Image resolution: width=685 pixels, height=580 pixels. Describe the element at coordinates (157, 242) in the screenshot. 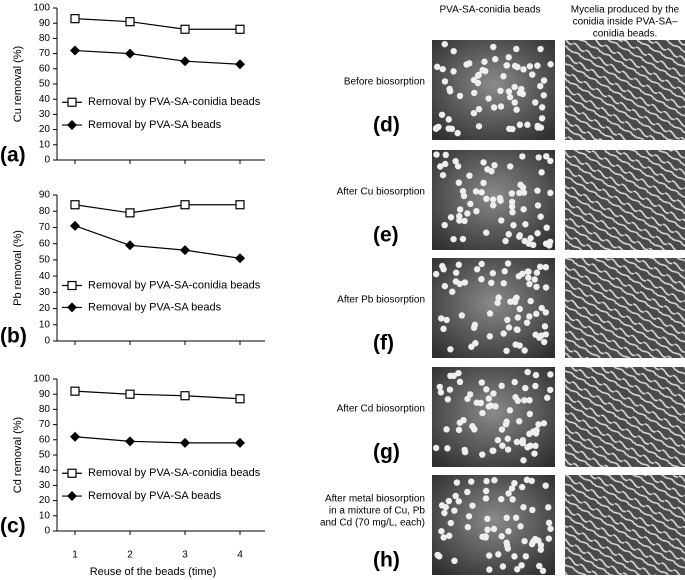

I see `series-line` at that location.